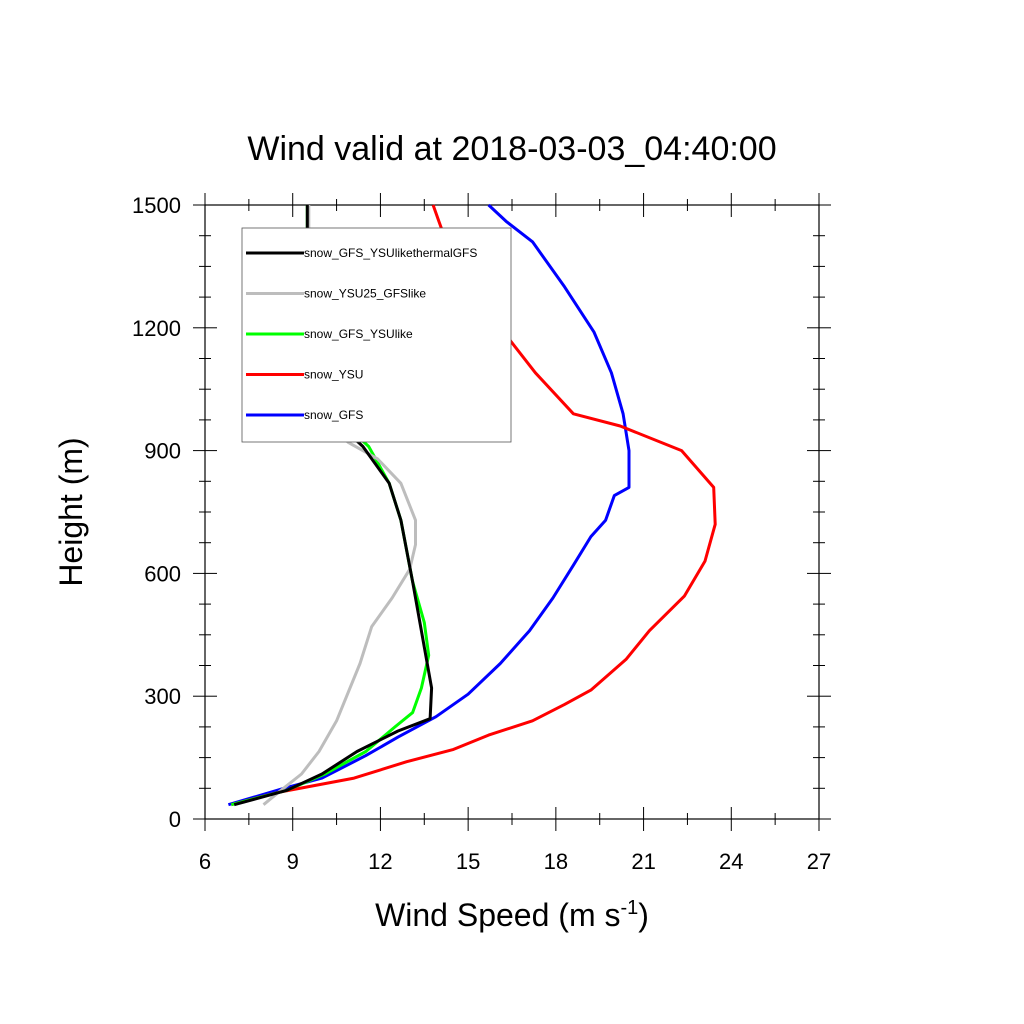 The width and height of the screenshot is (1024, 1024). What do you see at coordinates (293, 861) in the screenshot?
I see `x-tick-label: 9` at bounding box center [293, 861].